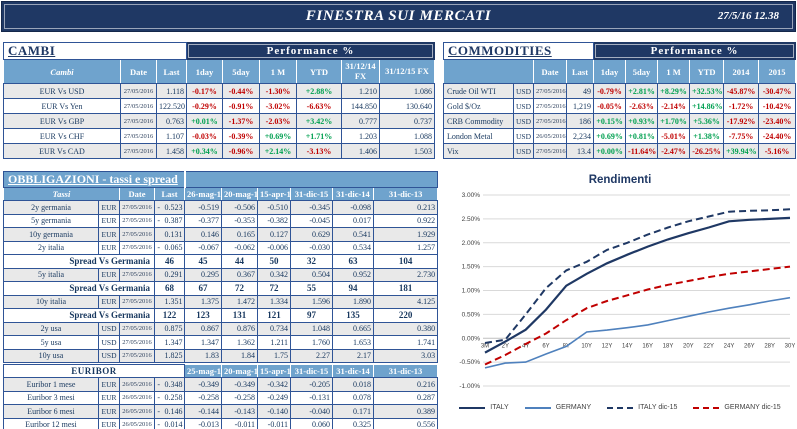  Describe the element at coordinates (274, 342) in the screenshot. I see `rate-value-cell: 1.211` at that location.